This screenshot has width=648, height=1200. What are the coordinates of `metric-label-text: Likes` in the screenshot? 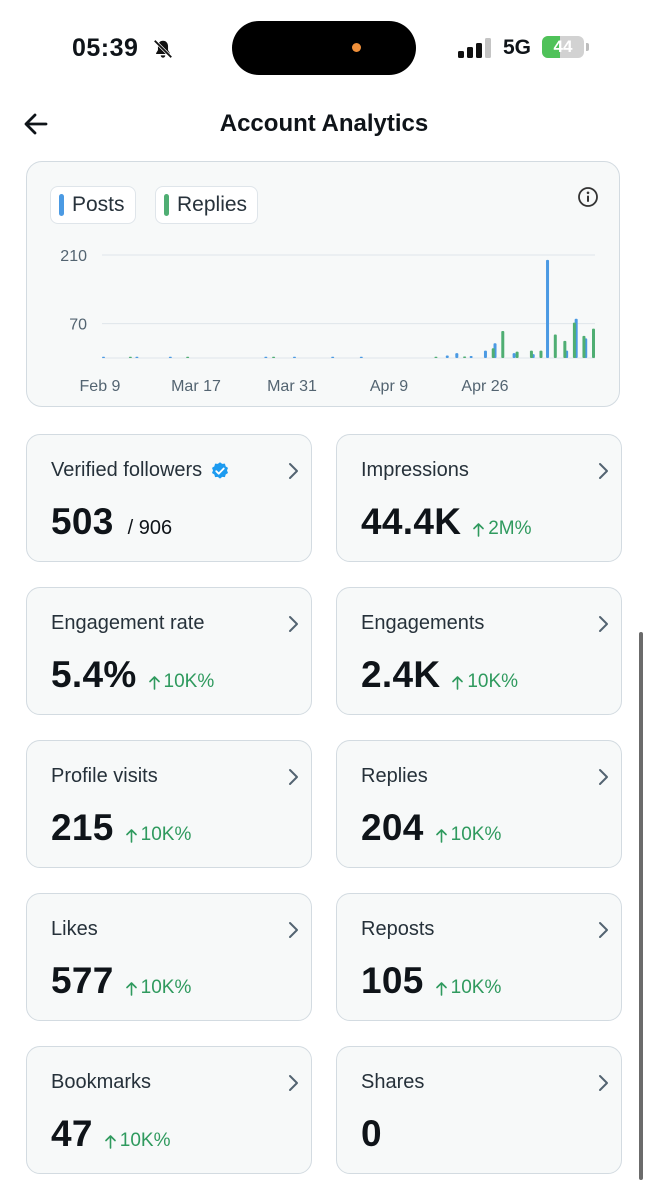 It's located at (74, 929).